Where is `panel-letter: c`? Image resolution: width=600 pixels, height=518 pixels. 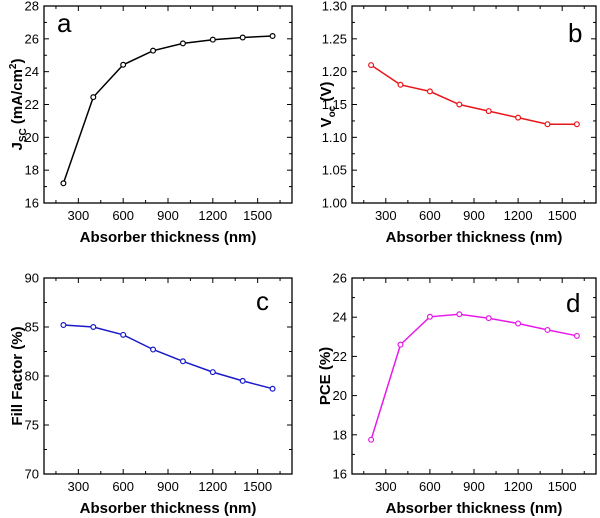
panel-letter: c is located at coordinates (262, 301).